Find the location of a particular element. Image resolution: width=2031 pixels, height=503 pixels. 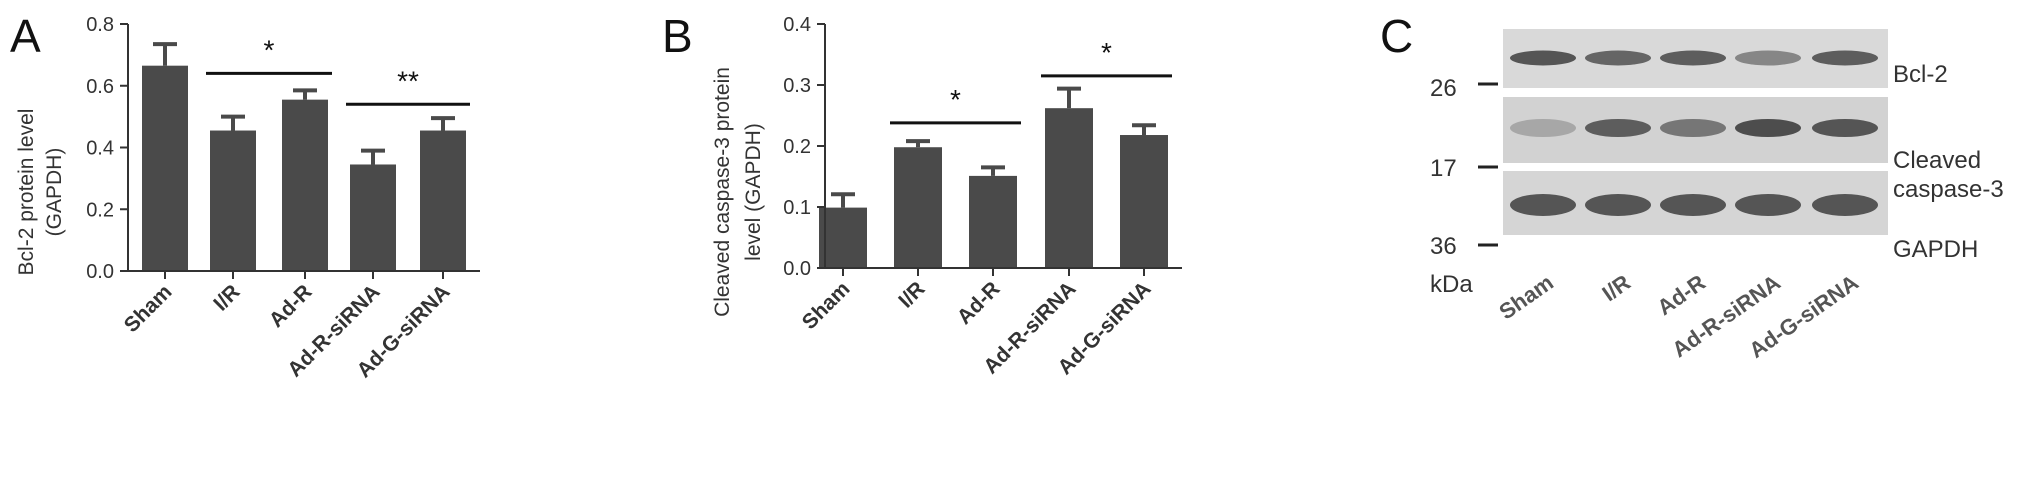

chart-b-x-tick-label-0: Sham is located at coordinates (826, 305).